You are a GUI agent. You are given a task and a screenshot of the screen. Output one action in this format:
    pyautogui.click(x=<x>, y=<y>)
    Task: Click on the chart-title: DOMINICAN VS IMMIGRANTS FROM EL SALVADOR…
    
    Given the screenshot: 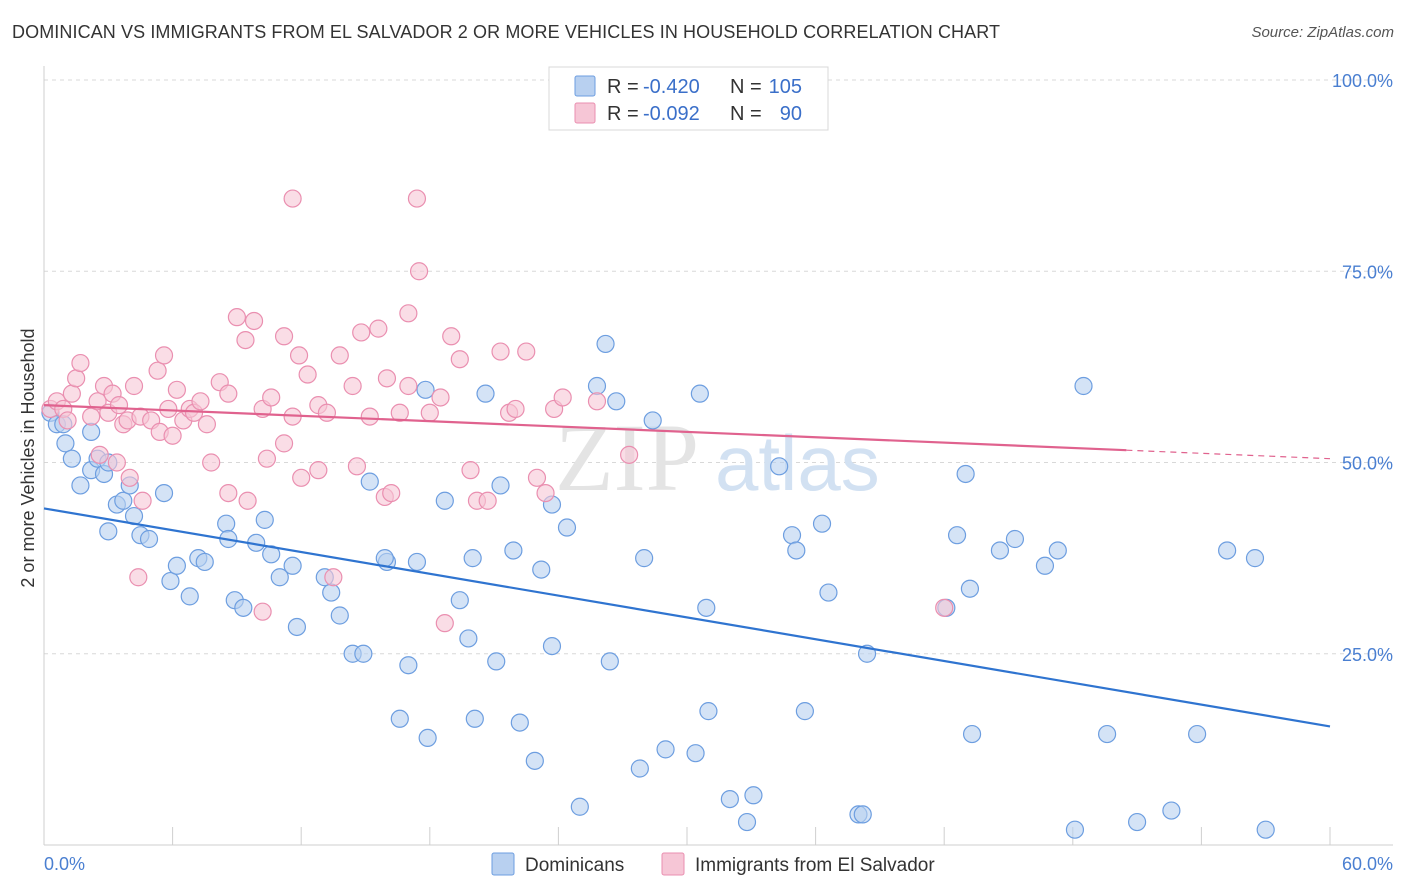 What is the action you would take?
    pyautogui.click(x=506, y=32)
    